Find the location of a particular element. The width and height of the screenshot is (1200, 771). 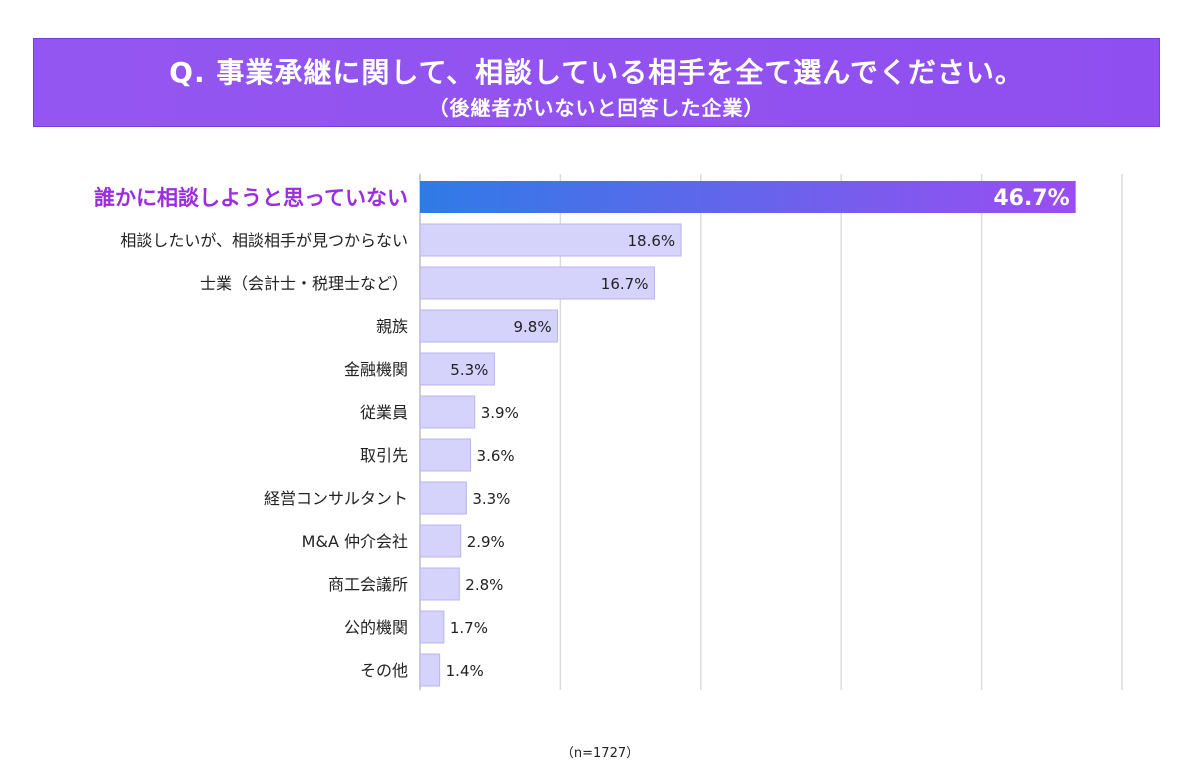

value-label: 16.7% is located at coordinates (625, 284).